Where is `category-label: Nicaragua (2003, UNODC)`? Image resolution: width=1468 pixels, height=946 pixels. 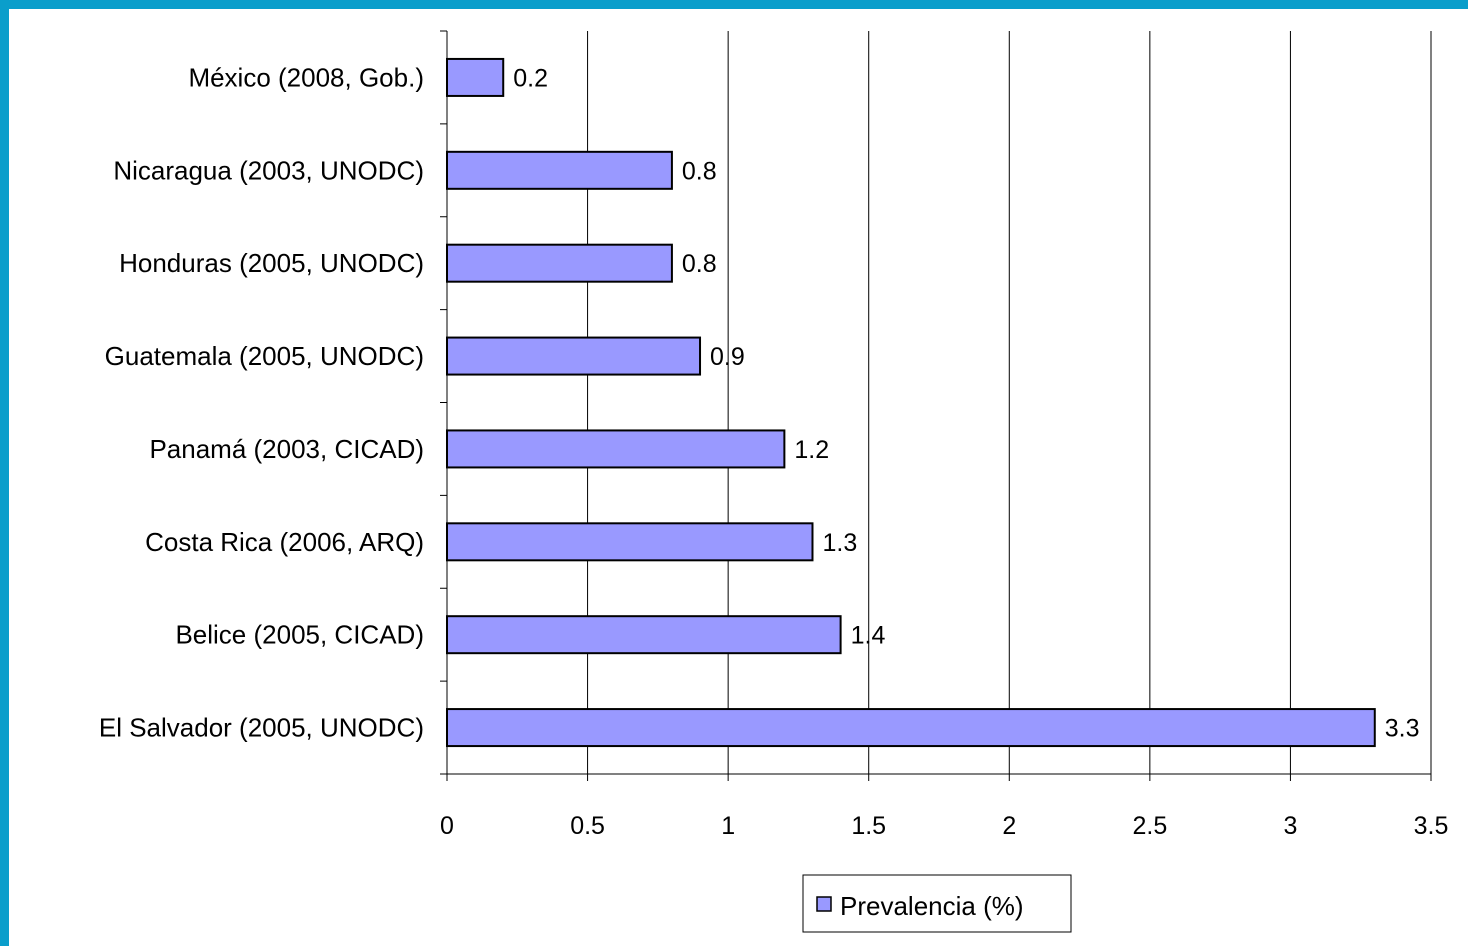
category-label: Nicaragua (2003, UNODC) is located at coordinates (268, 170).